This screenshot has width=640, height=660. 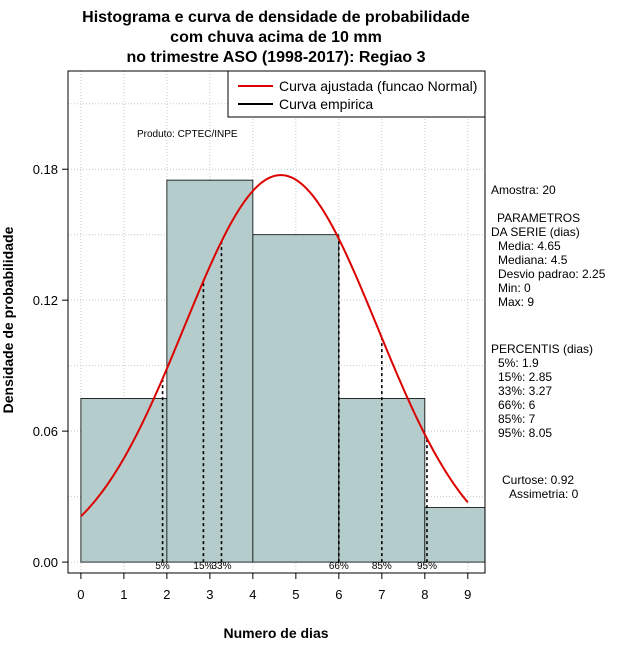 What do you see at coordinates (45, 431) in the screenshot?
I see `y-tick-label: 0.06` at bounding box center [45, 431].